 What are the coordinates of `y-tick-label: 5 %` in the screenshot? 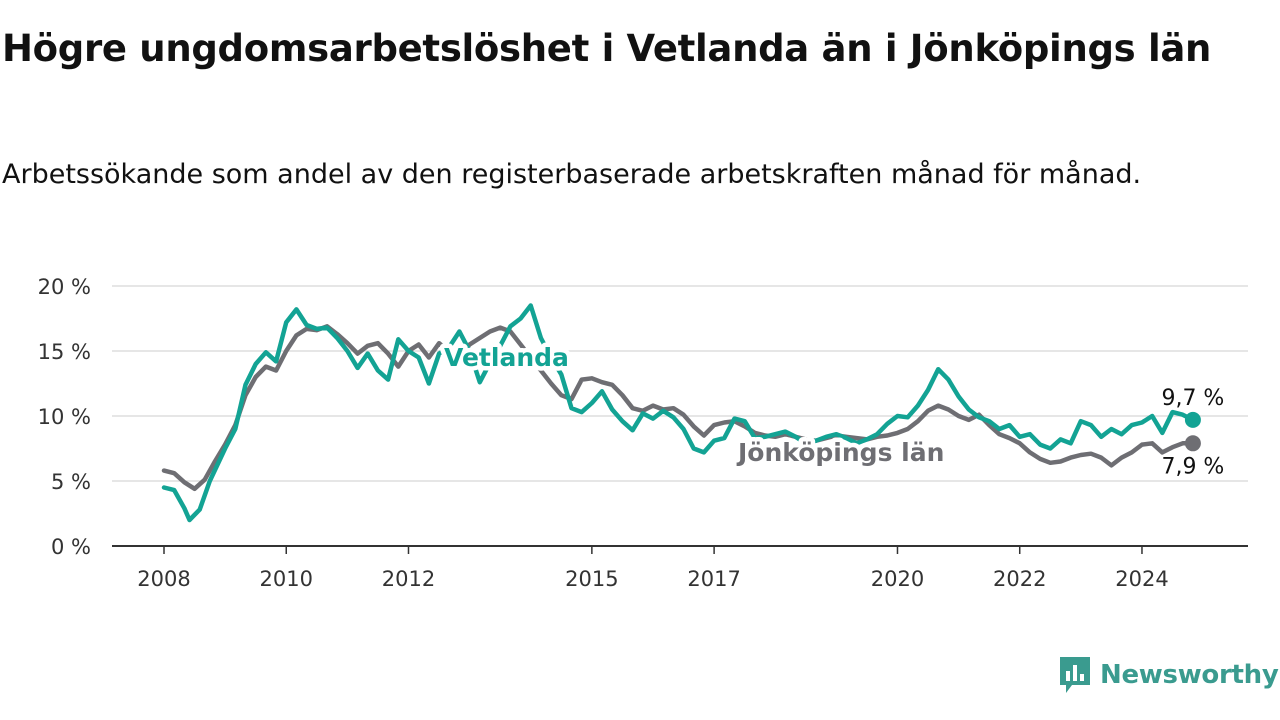 It's located at (71, 482).